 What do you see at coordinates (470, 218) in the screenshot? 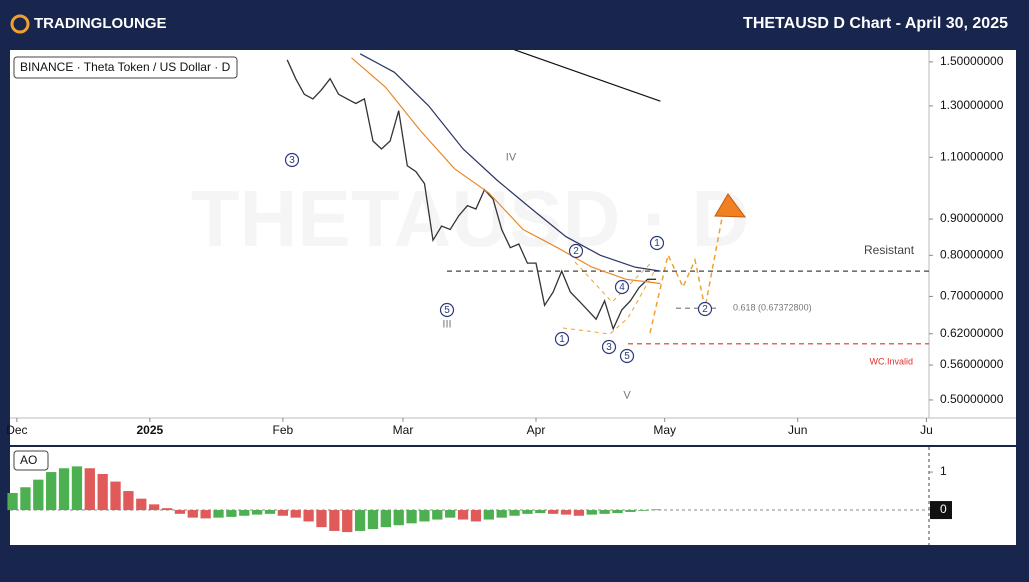
I see `watermark: THETAUSD · D` at bounding box center [470, 218].